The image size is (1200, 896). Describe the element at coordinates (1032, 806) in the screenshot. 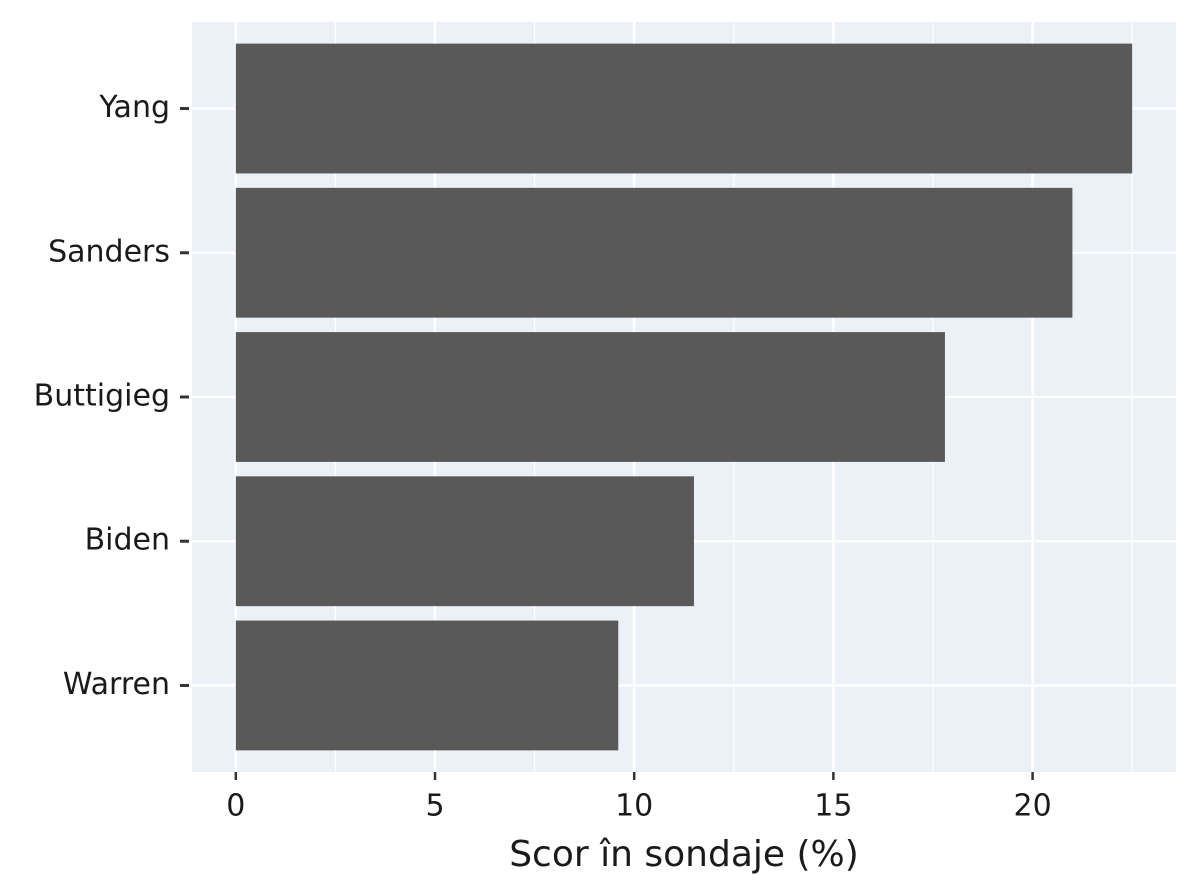

I see `x-tick-label: 20` at that location.